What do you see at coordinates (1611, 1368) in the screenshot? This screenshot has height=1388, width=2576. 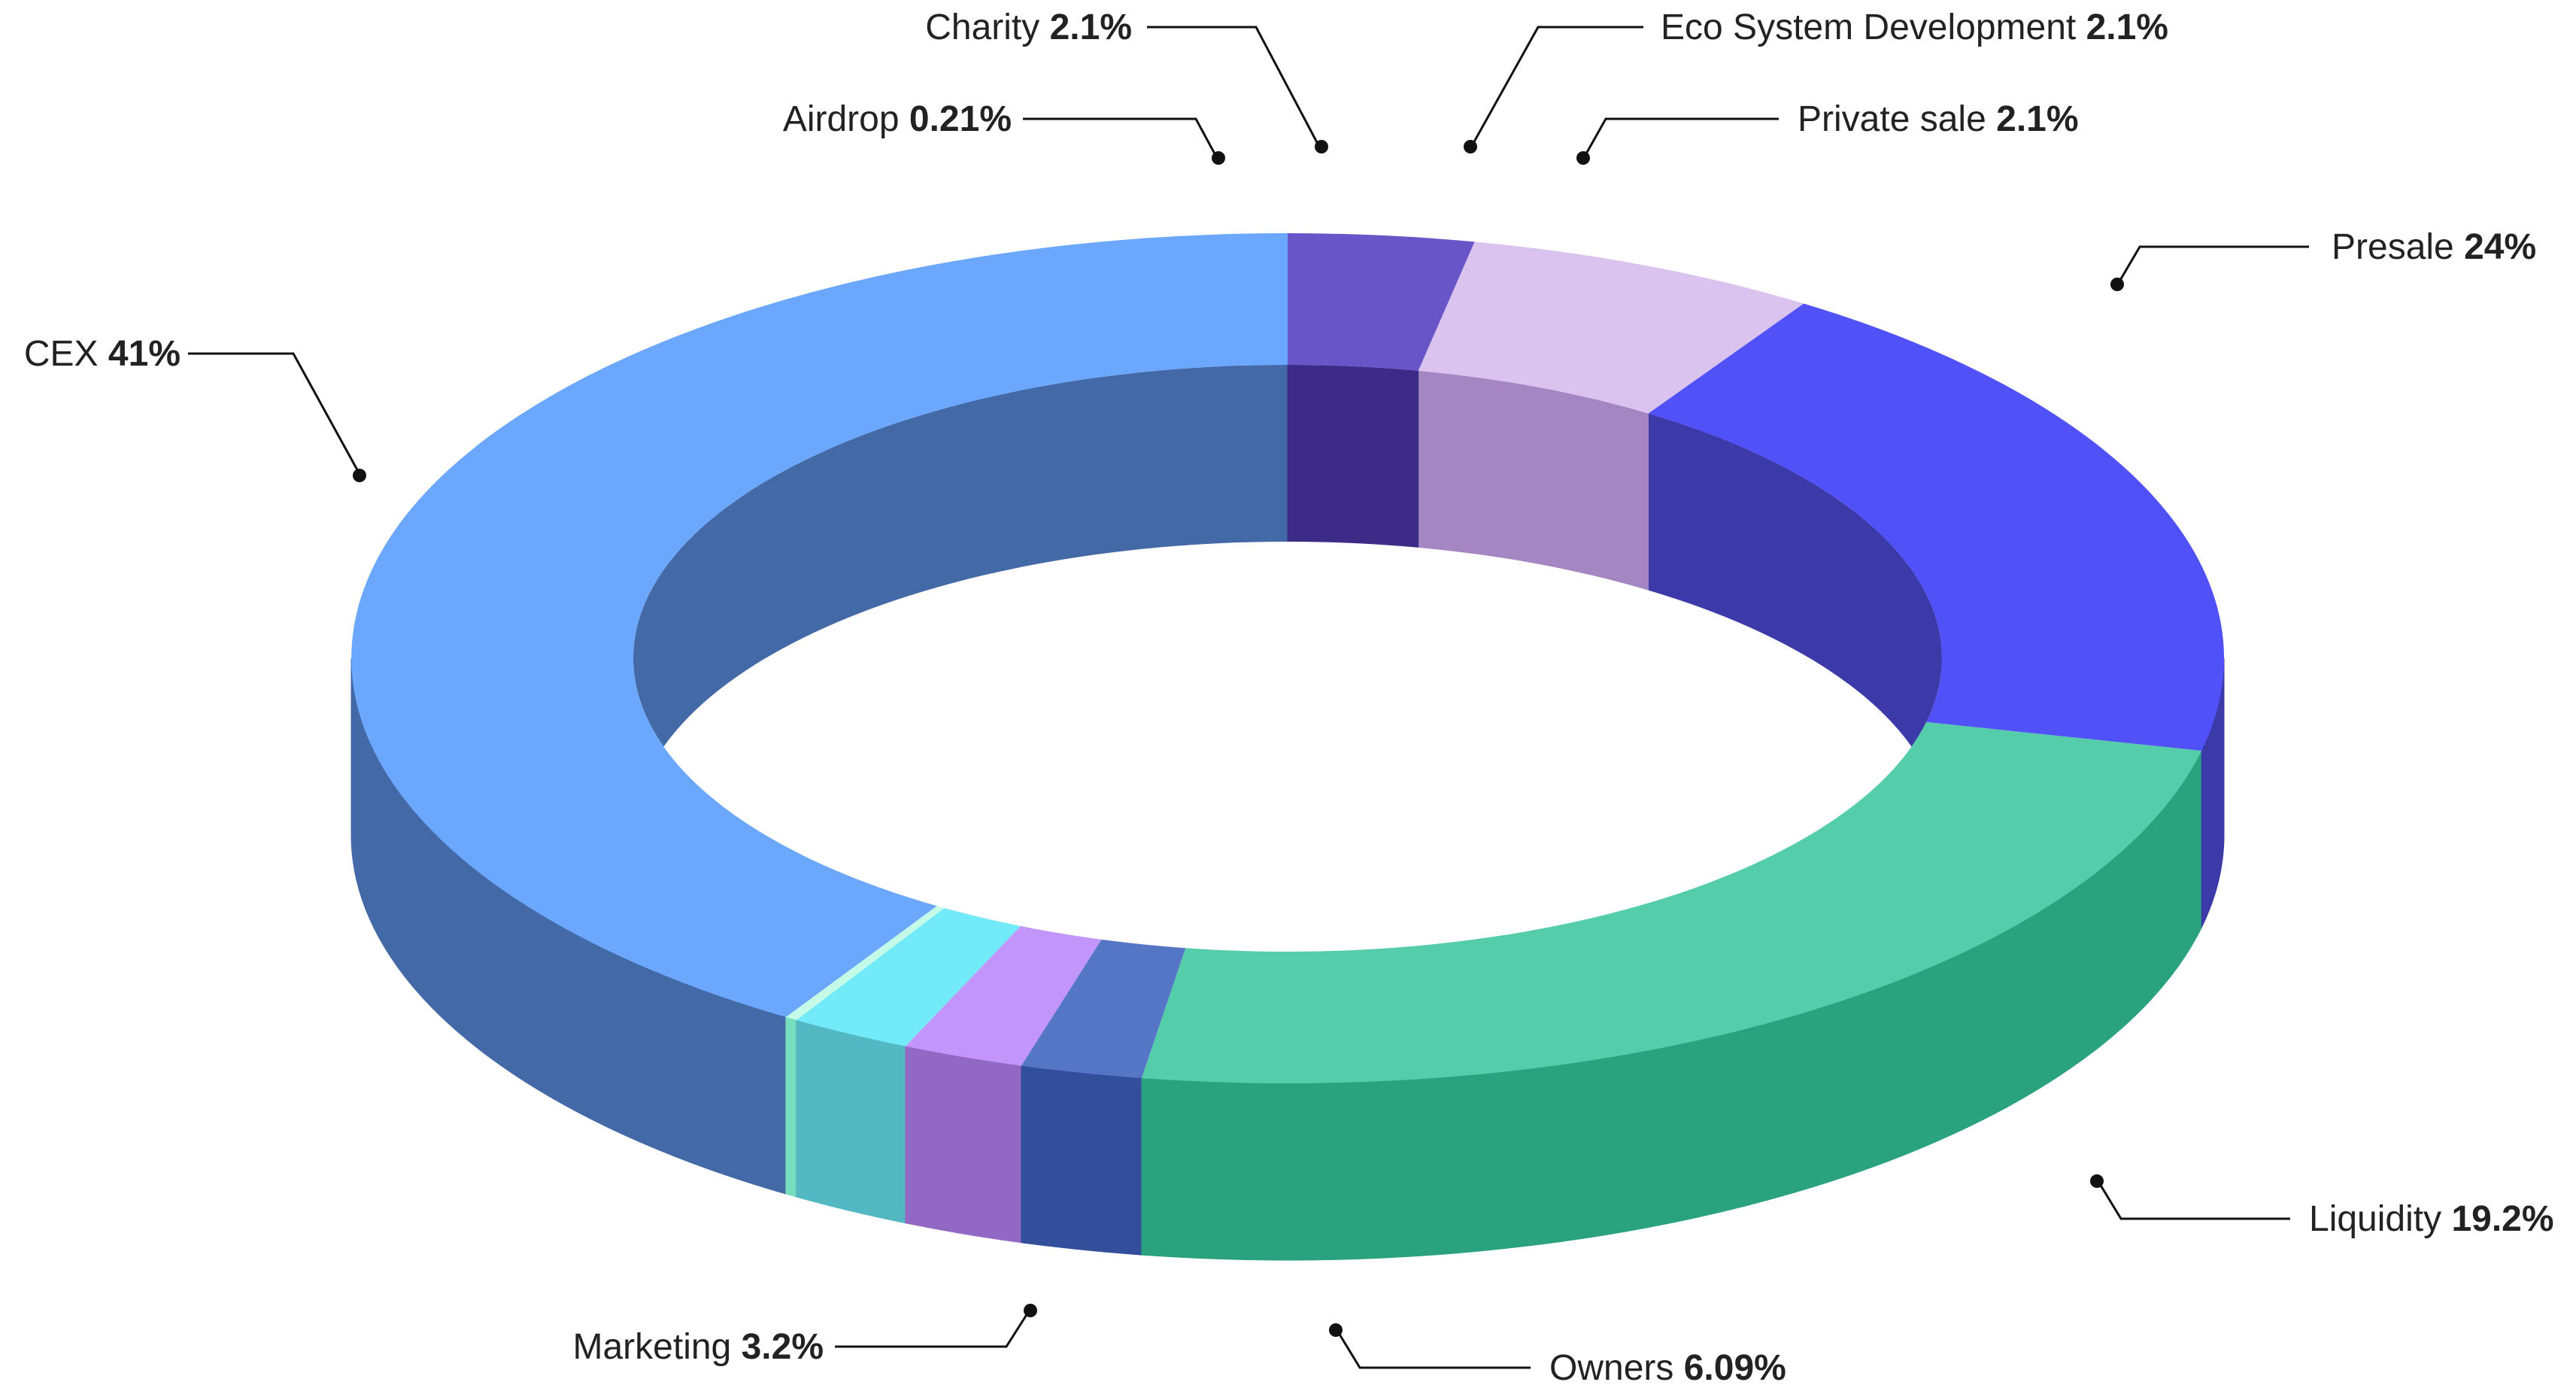 I see `owners-label-name: Owners` at bounding box center [1611, 1368].